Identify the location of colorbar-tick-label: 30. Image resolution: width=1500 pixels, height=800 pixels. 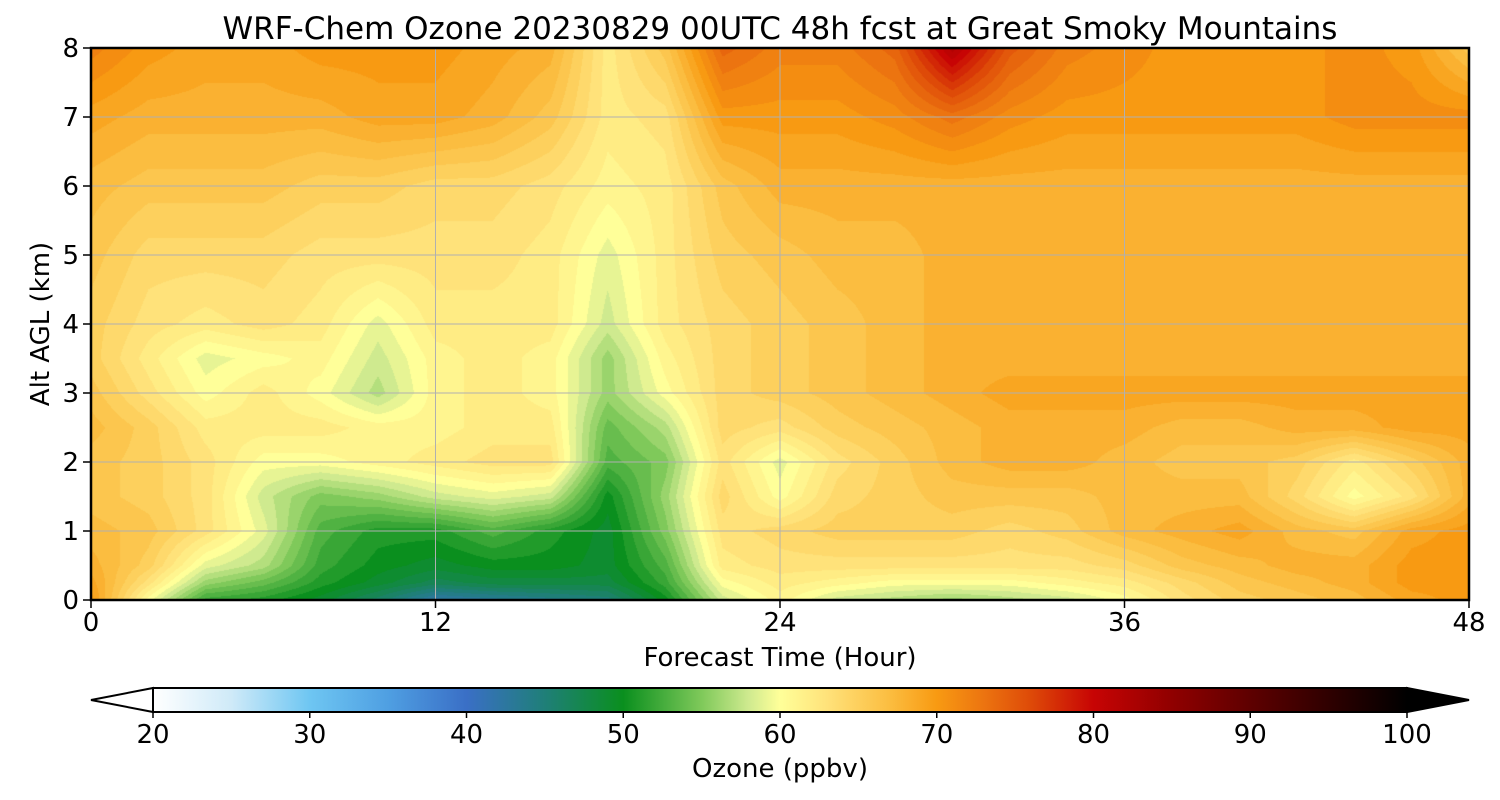
(309, 735).